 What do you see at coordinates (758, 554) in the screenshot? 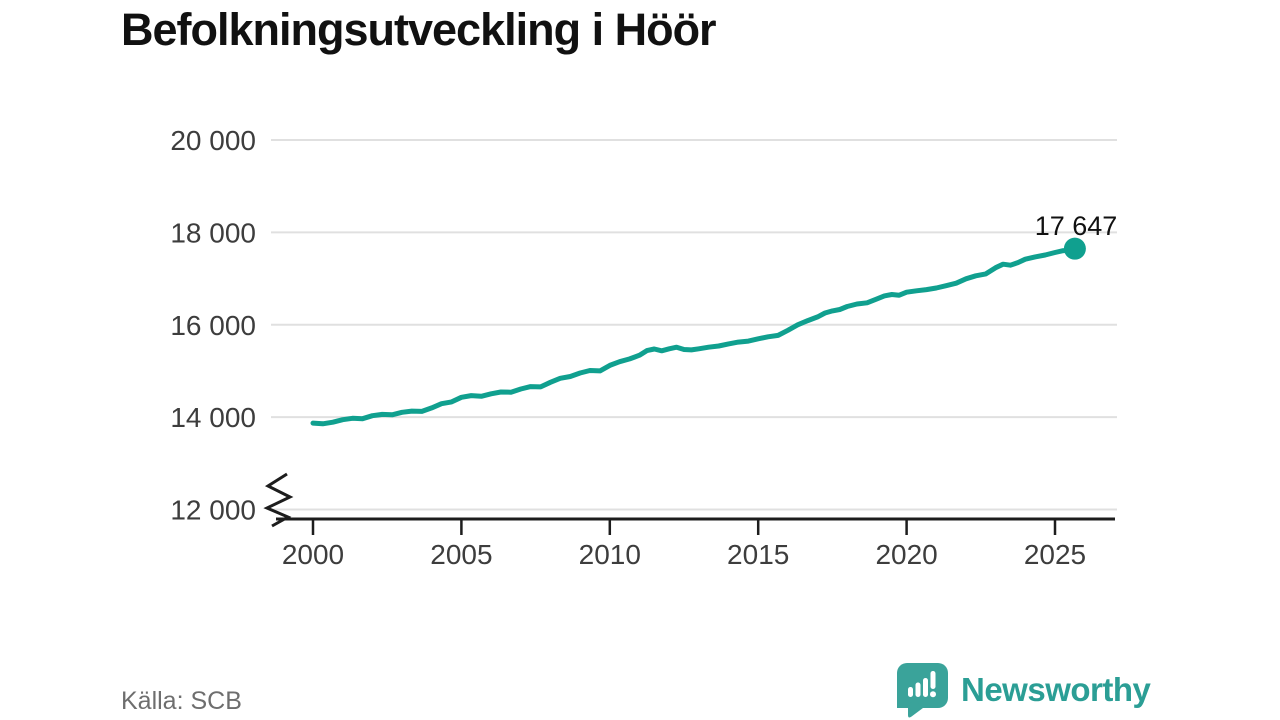
I see `x-axis-tick-label: 2015` at bounding box center [758, 554].